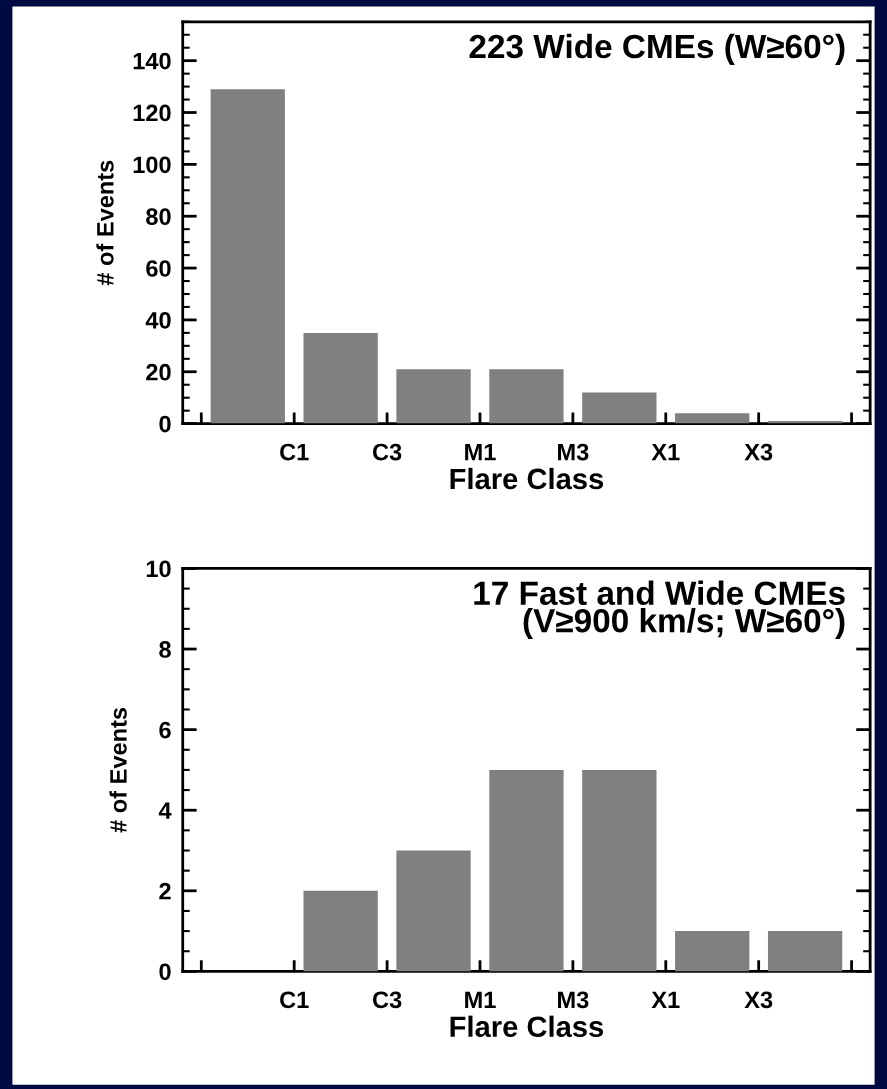 Image resolution: width=887 pixels, height=1089 pixels. I want to click on y-tick-label: 120, so click(152, 113).